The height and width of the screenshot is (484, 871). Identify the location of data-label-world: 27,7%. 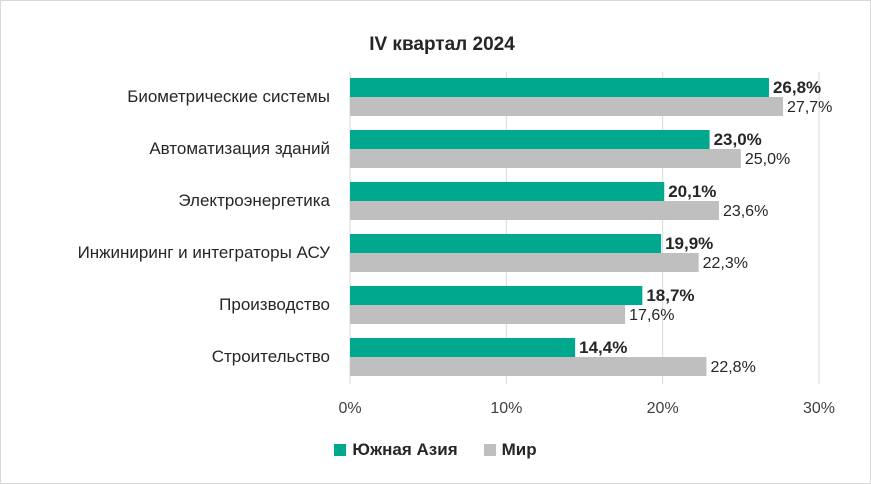
(809, 107).